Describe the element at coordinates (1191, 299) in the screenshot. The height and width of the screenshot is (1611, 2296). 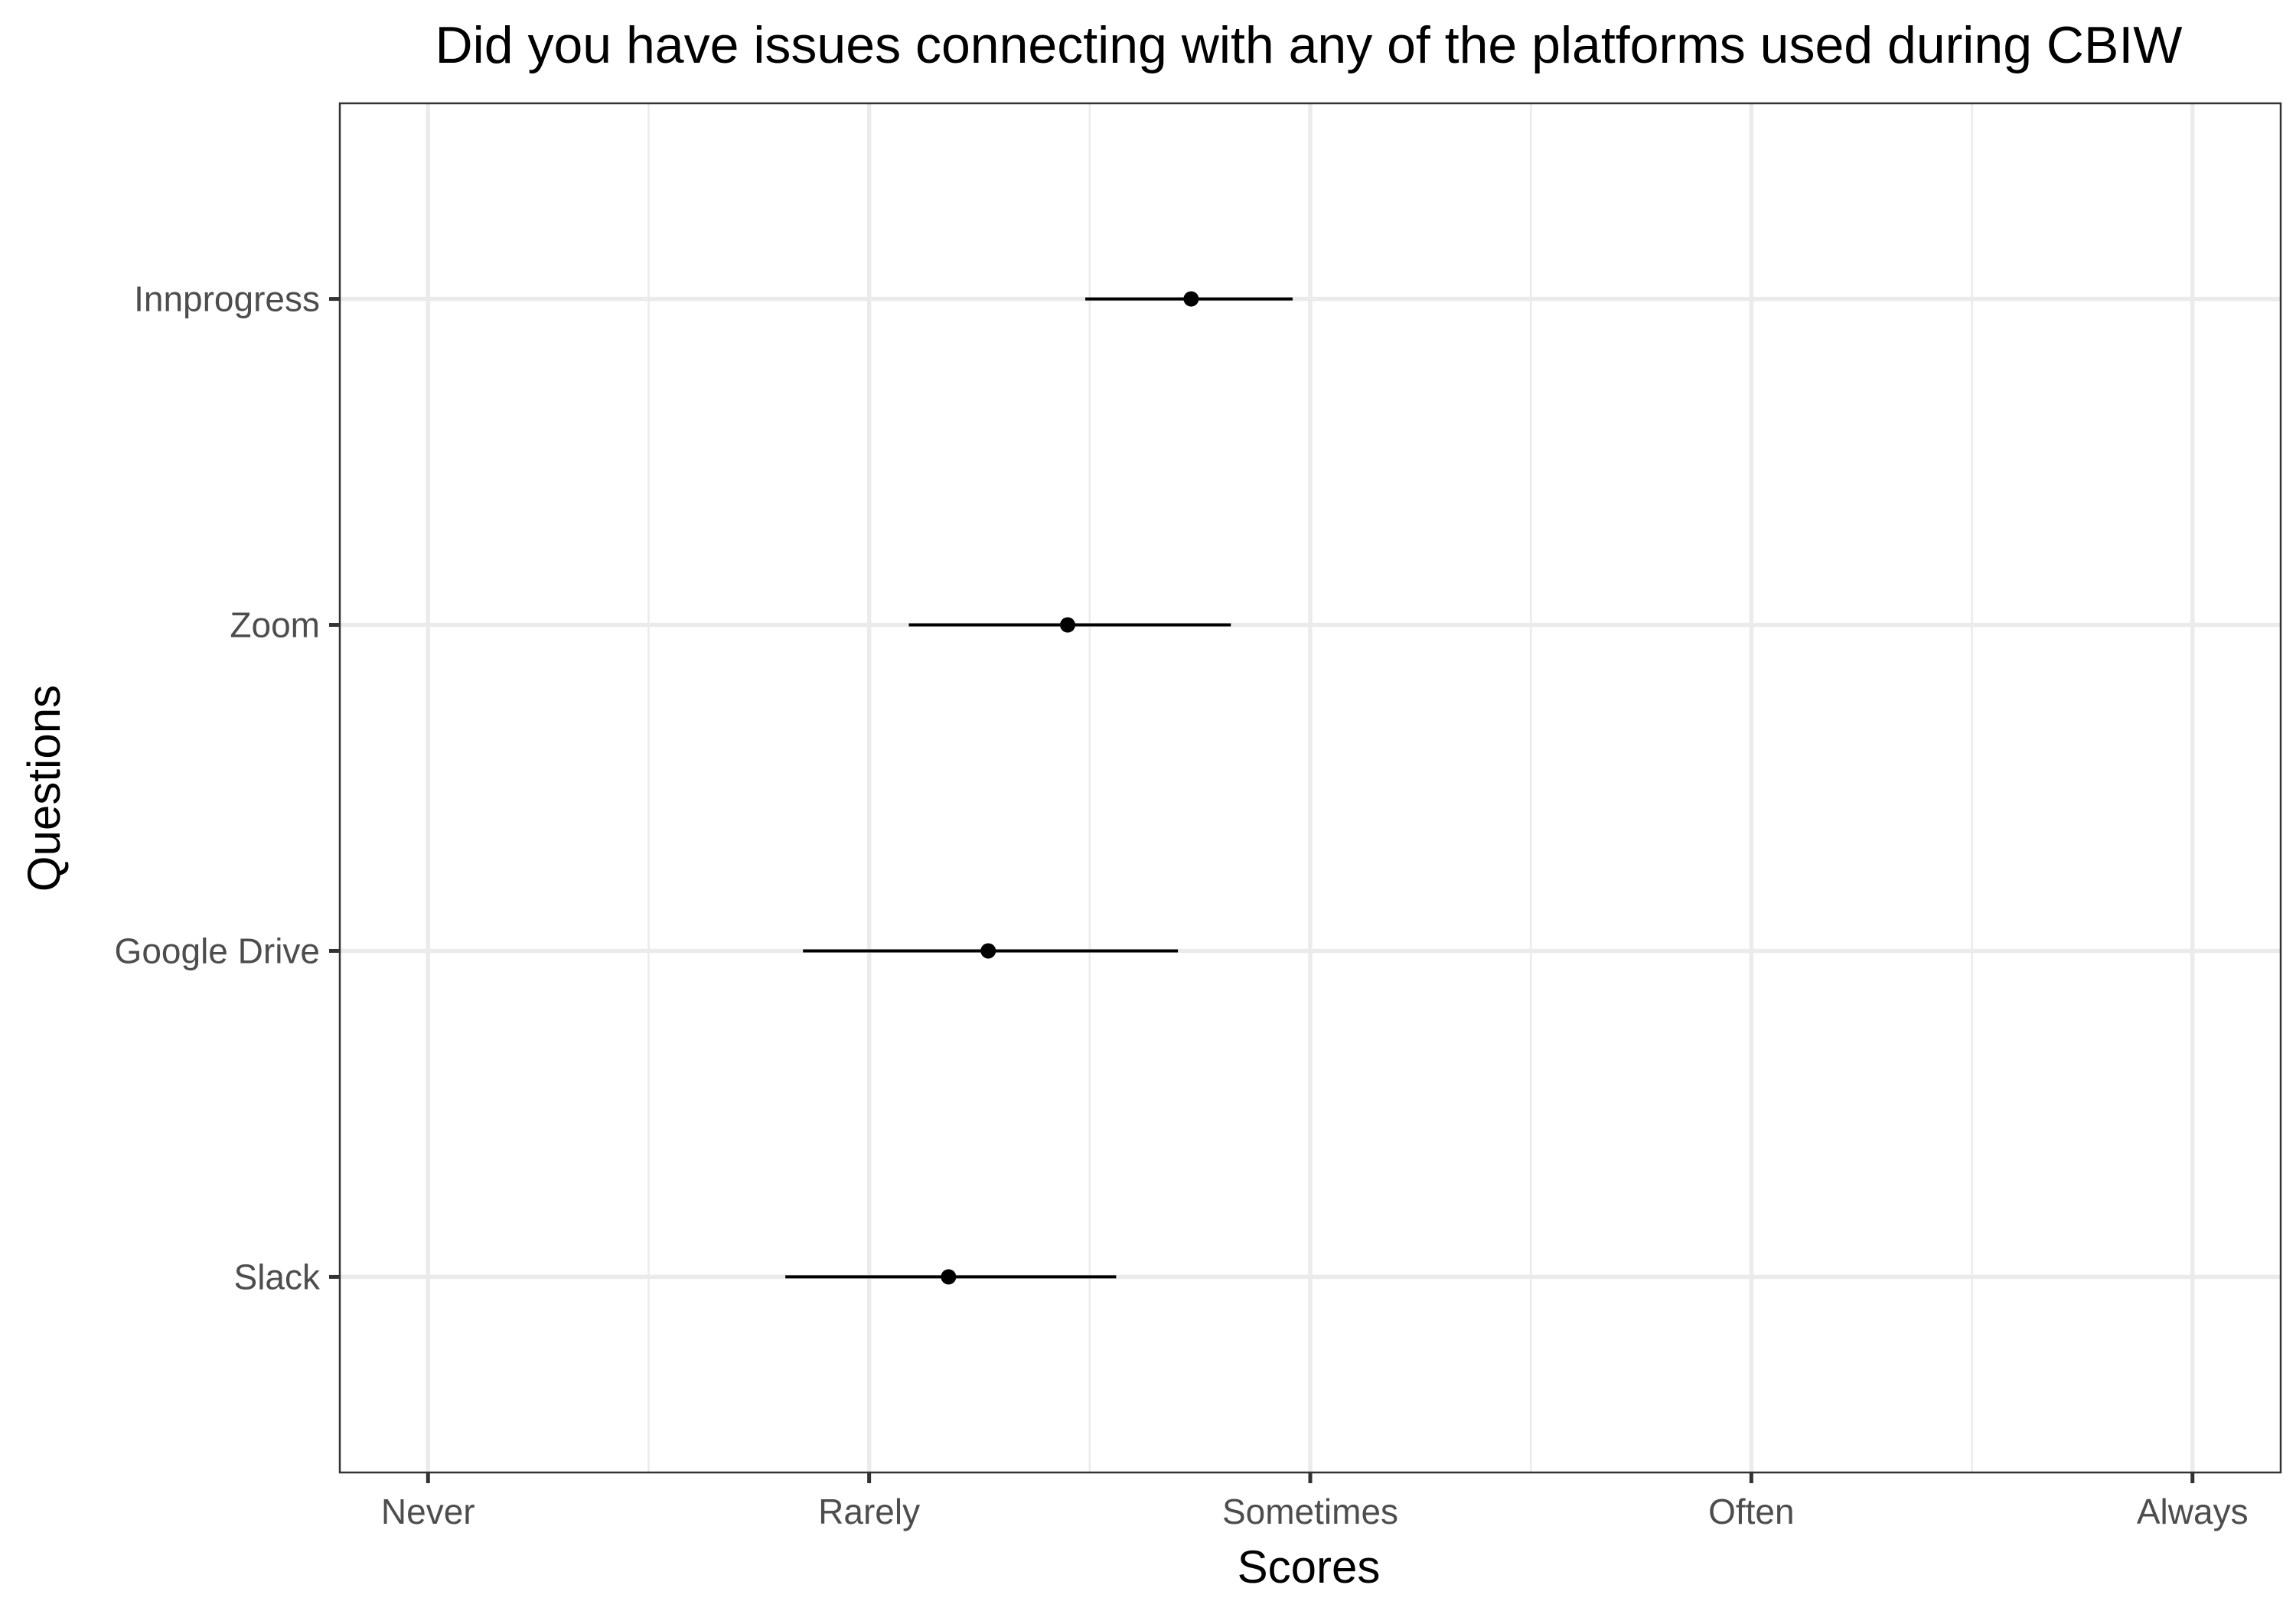
I see `point-innprogress` at that location.